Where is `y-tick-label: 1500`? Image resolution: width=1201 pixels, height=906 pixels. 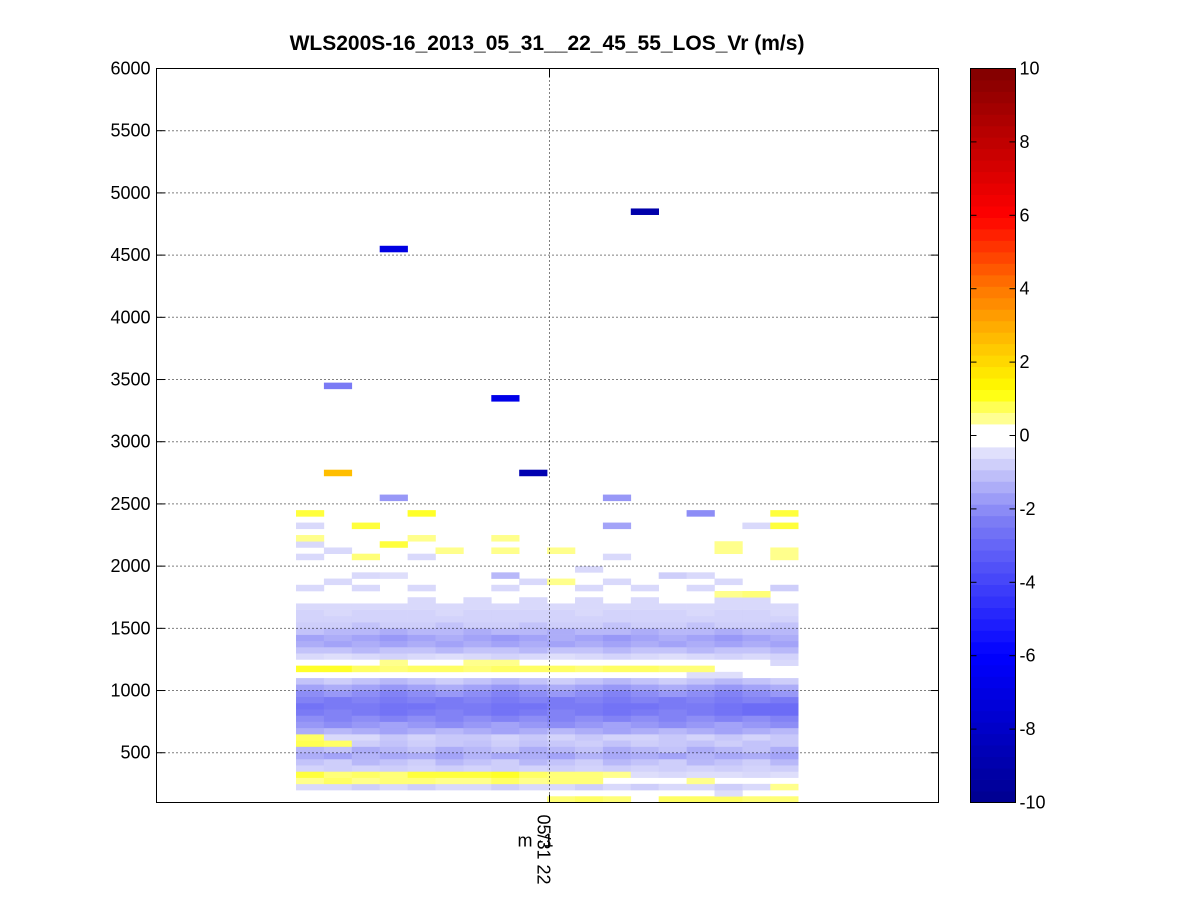
y-tick-label: 1500 is located at coordinates (130, 628).